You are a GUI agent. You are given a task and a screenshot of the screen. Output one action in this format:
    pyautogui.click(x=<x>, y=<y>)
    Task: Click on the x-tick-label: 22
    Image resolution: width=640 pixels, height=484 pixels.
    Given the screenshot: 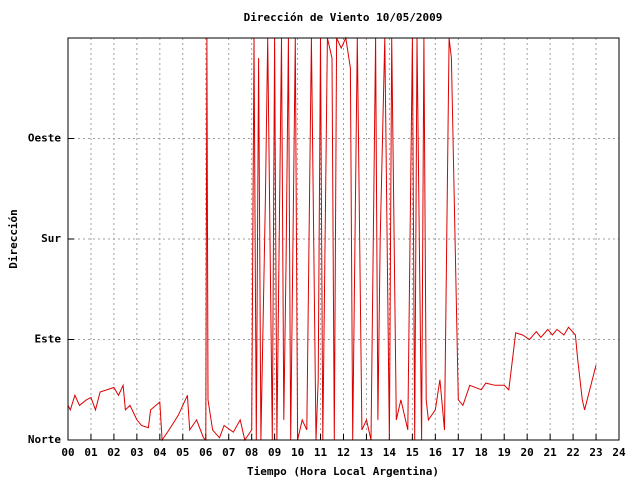 What is the action you would take?
    pyautogui.click(x=572, y=452)
    